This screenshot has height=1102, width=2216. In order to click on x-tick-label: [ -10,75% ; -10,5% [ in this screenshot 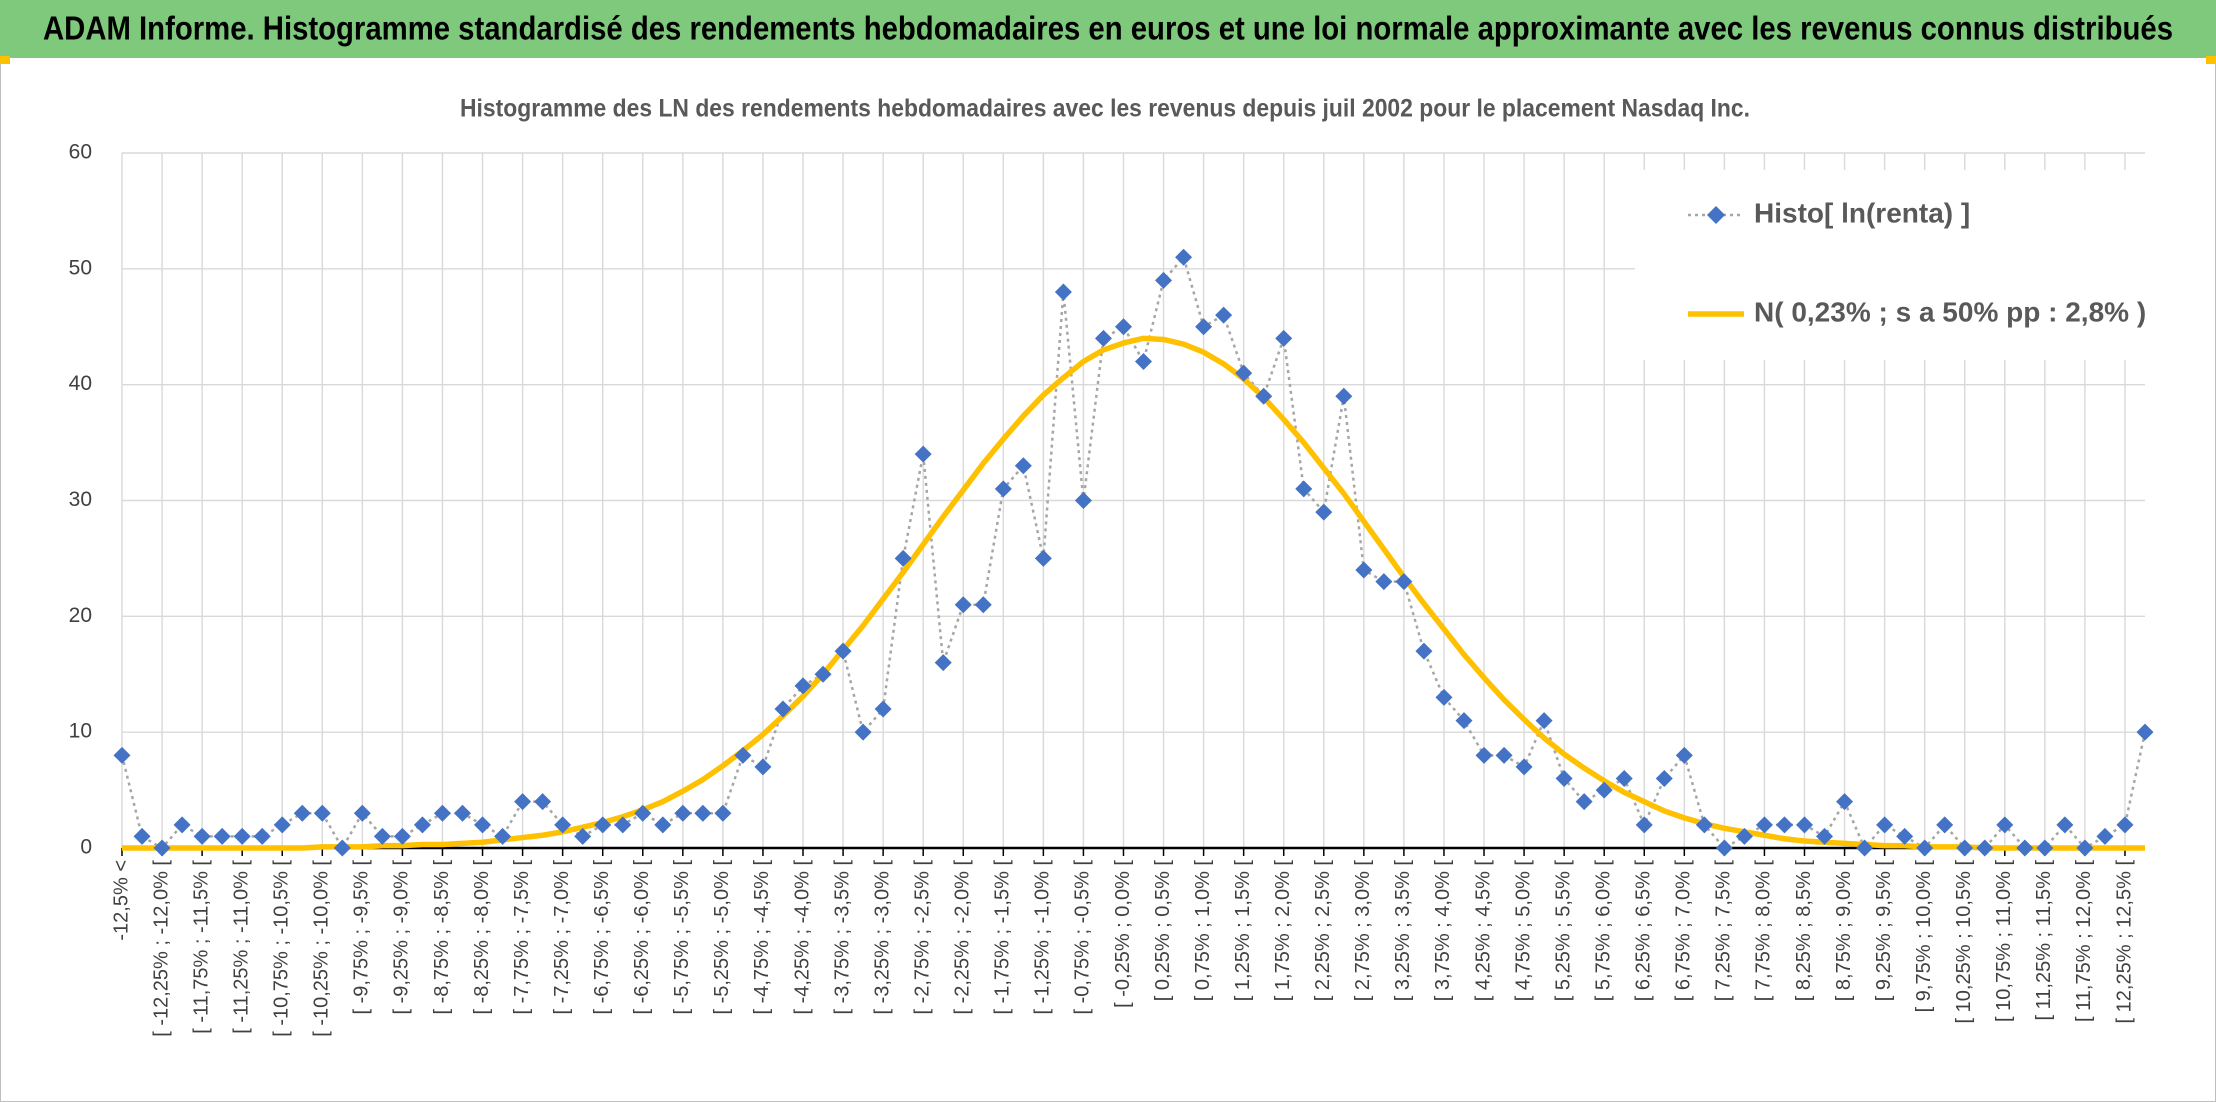, I will do `click(282, 948)`.